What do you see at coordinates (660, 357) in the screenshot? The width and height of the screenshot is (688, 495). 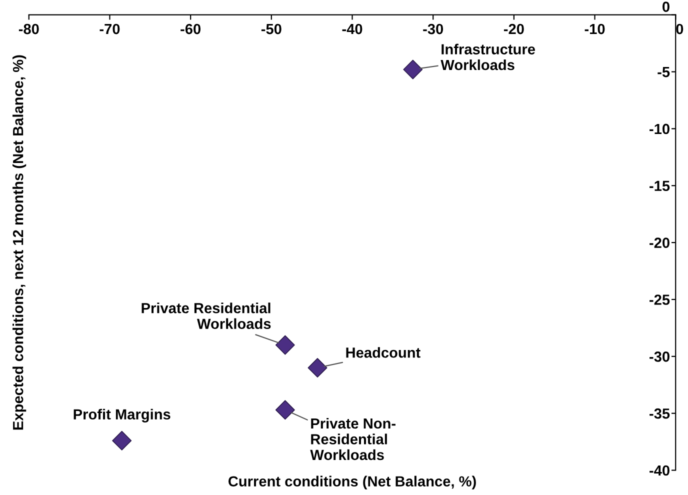 I see `y-tick-label: -30` at bounding box center [660, 357].